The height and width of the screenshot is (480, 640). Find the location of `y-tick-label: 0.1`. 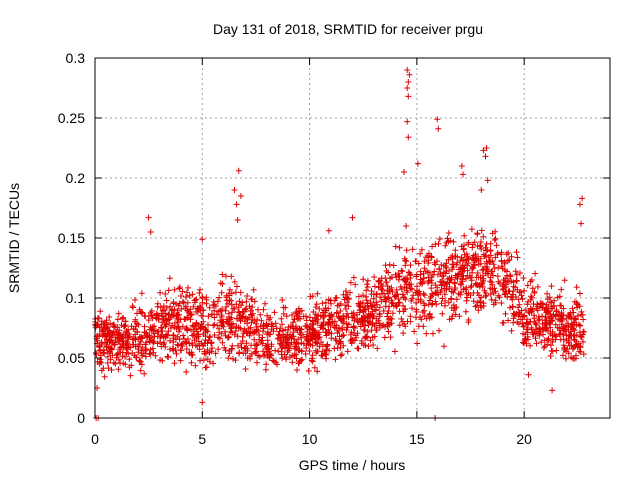

y-tick-label: 0.1 is located at coordinates (76, 298).